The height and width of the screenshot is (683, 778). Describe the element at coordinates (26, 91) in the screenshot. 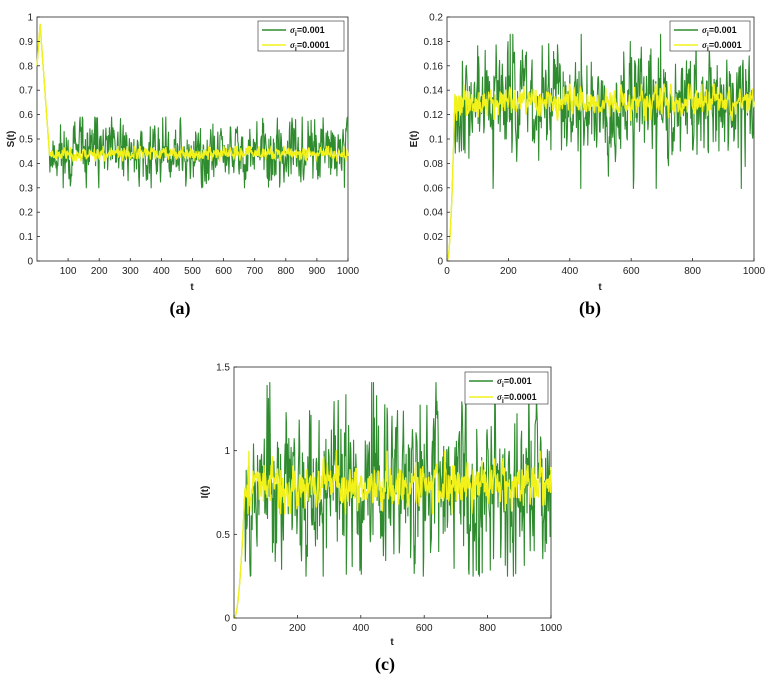

I see `y-tick-label: 0.7` at that location.